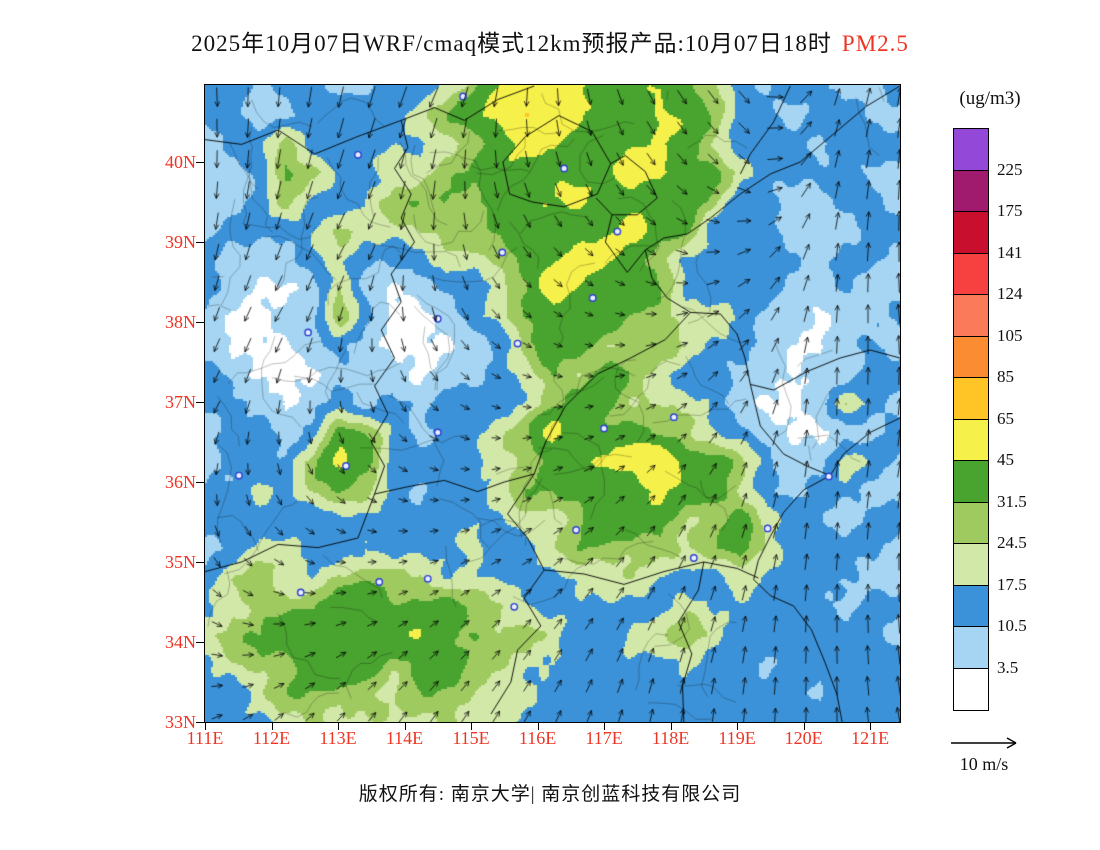 The height and width of the screenshot is (850, 1100). I want to click on lon-label: 119E, so click(737, 738).